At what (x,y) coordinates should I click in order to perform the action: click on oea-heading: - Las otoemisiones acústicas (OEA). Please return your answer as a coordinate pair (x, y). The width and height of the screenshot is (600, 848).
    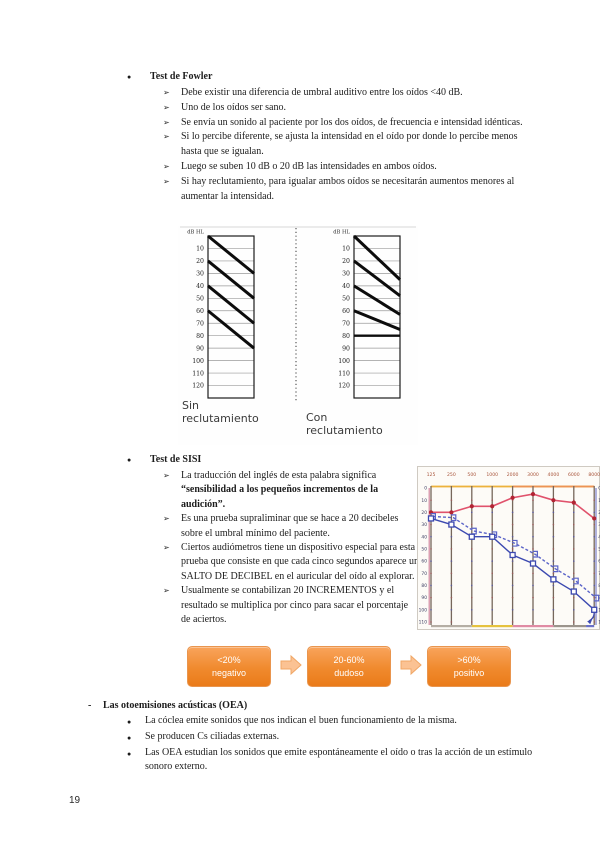
    Looking at the image, I should click on (318, 705).